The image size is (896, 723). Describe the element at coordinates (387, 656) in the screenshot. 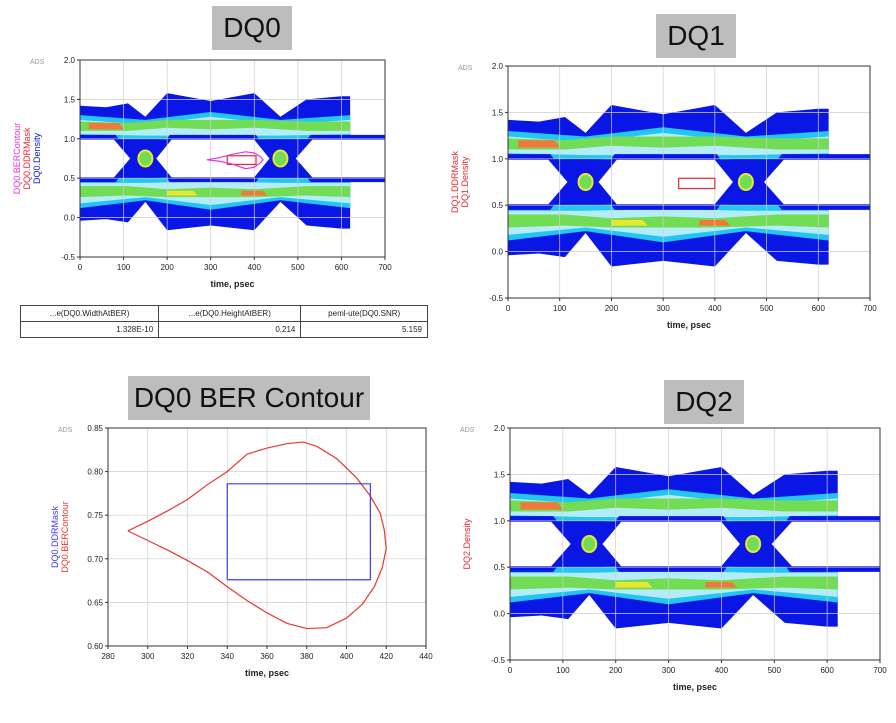

I see `x-tick-label: 420` at that location.